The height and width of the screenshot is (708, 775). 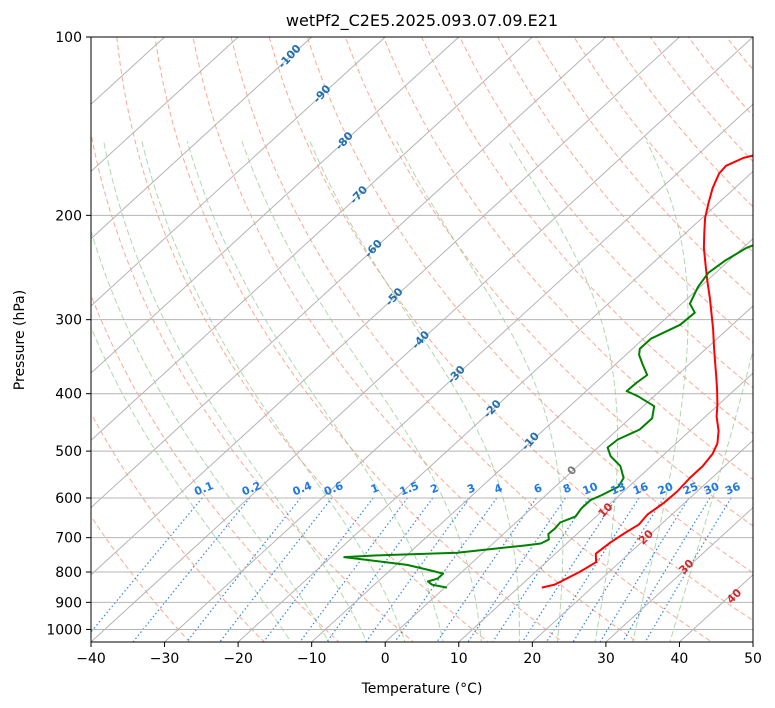 I want to click on y-tick-label: 100, so click(x=68, y=38).